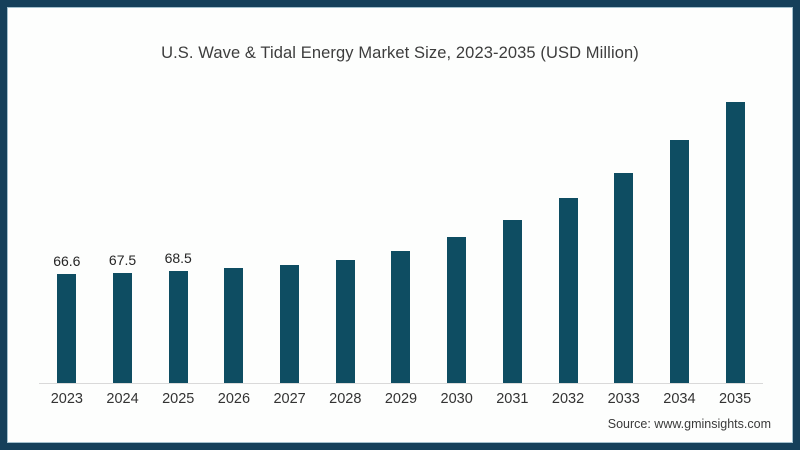 This screenshot has height=450, width=800. Describe the element at coordinates (122, 399) in the screenshot. I see `x-tick-label-2024: 2024` at that location.